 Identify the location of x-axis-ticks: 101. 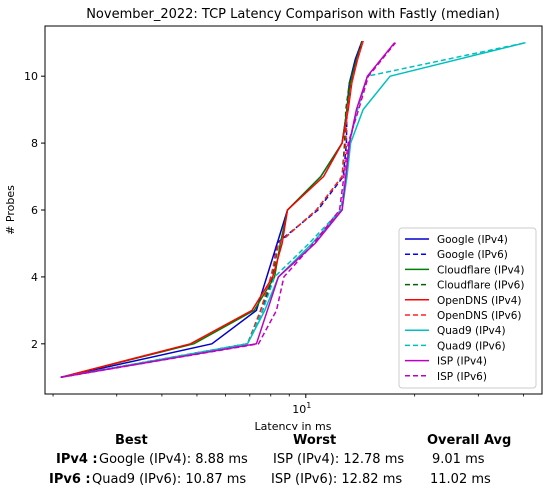
(288, 405).